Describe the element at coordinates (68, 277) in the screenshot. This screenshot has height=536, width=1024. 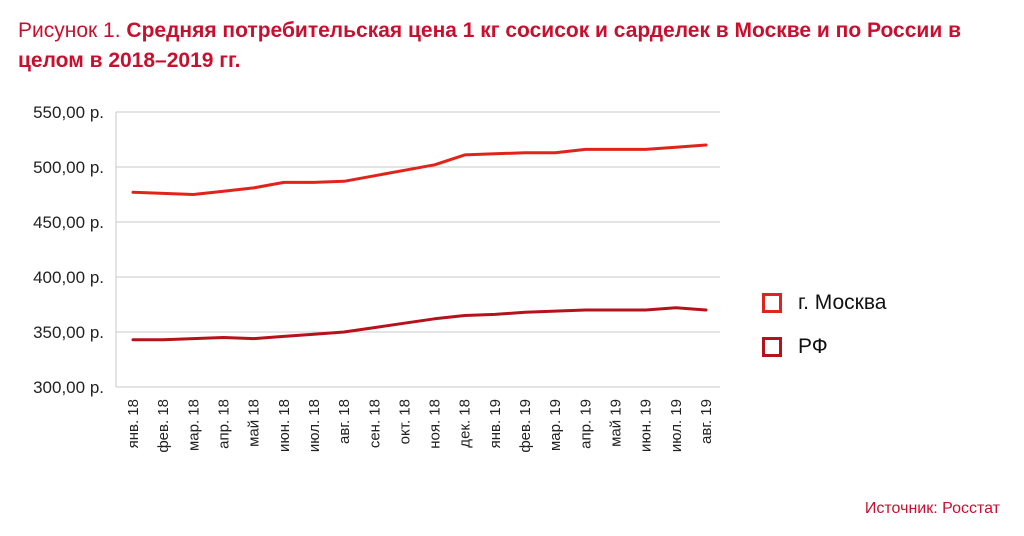
I see `y-tick-label: 400,00 р.` at that location.